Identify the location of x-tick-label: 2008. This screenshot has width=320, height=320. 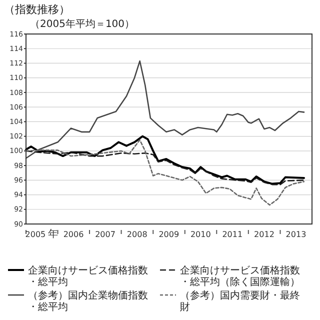
(137, 234).